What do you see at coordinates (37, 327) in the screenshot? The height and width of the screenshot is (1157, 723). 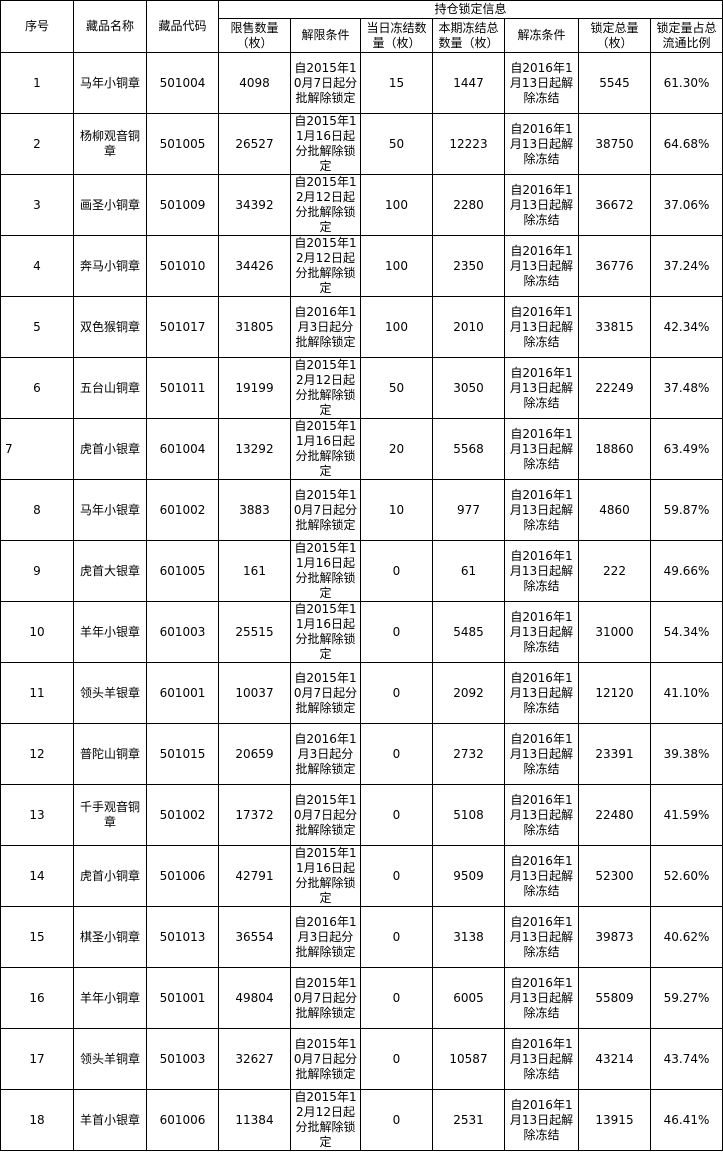 I see `cell-seq: 5` at bounding box center [37, 327].